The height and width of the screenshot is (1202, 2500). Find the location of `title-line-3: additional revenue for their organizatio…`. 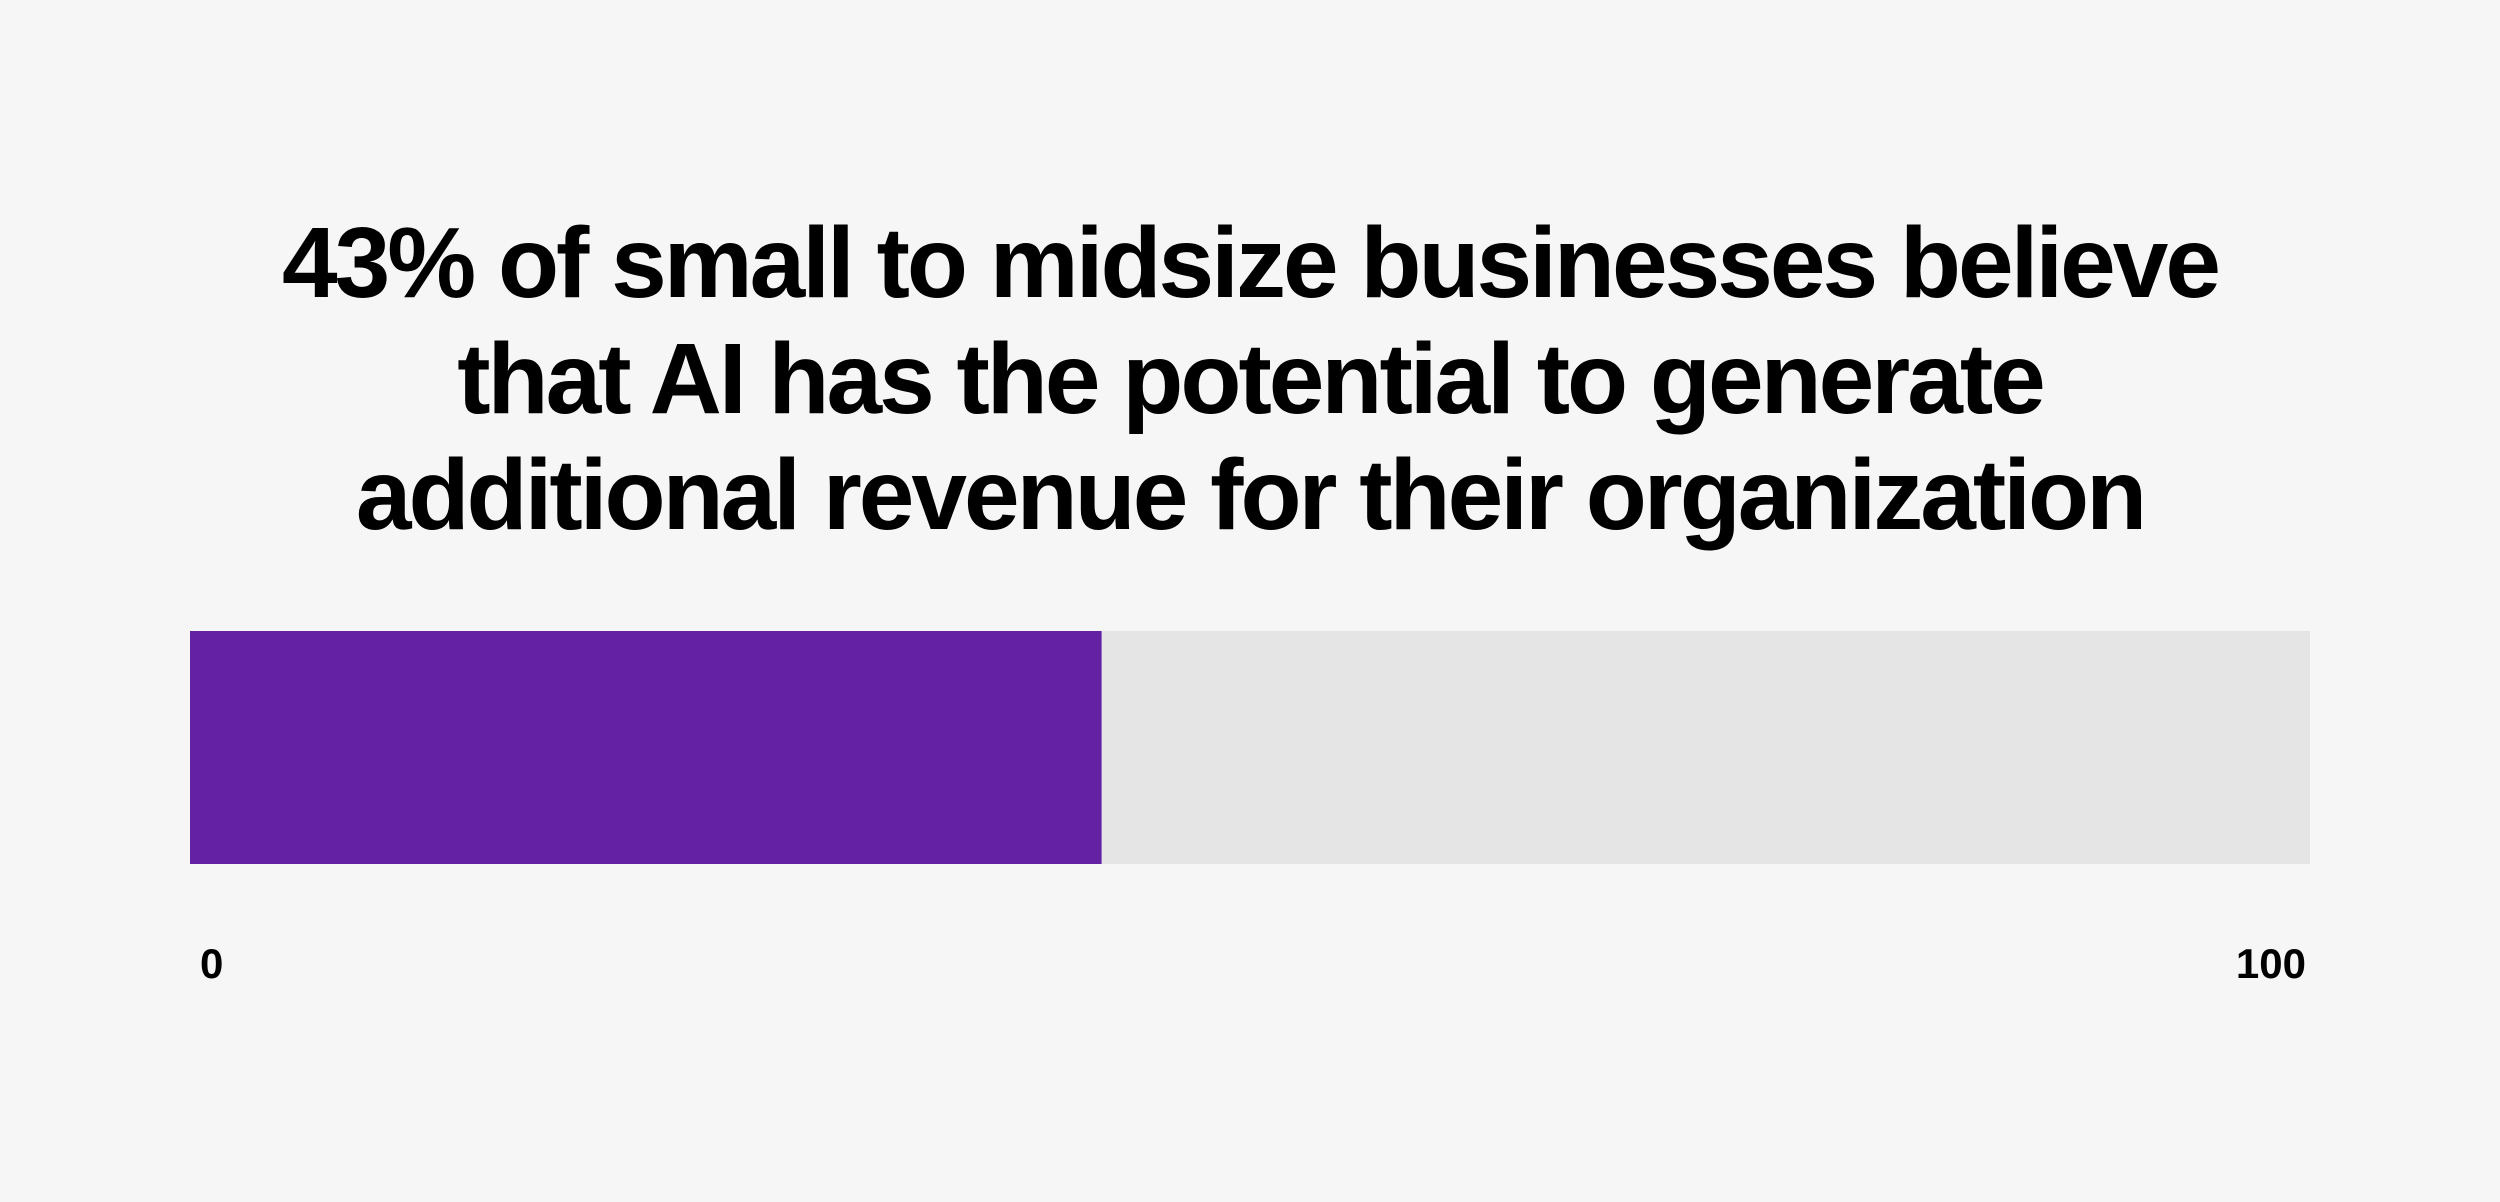

title-line-3: additional revenue for their organizatio… is located at coordinates (1251, 495).